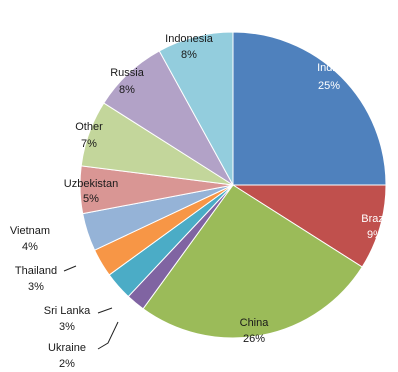  I want to click on label-value-sri-lanka: 3%, so click(67, 327).